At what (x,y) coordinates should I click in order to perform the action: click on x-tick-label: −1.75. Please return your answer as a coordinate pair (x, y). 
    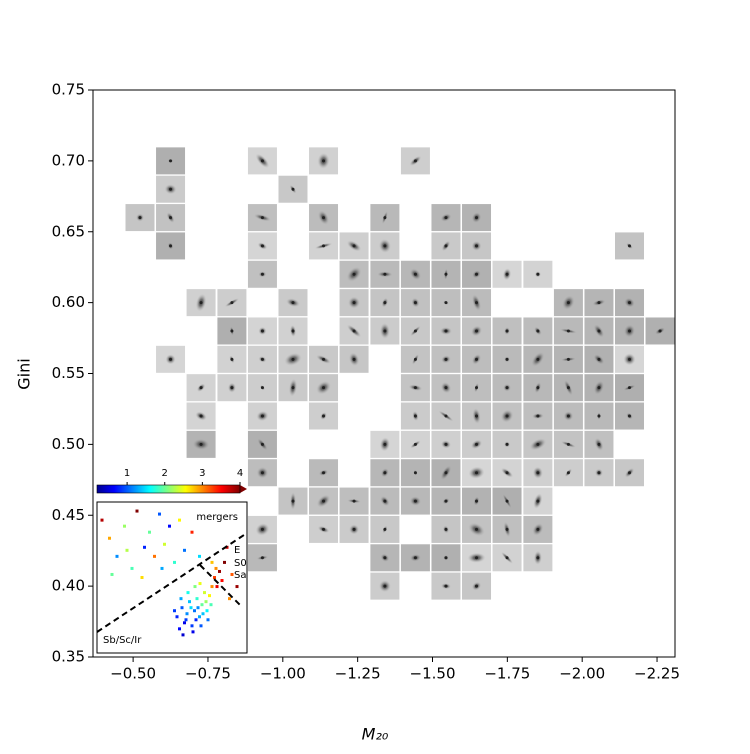
    Looking at the image, I should click on (507, 674).